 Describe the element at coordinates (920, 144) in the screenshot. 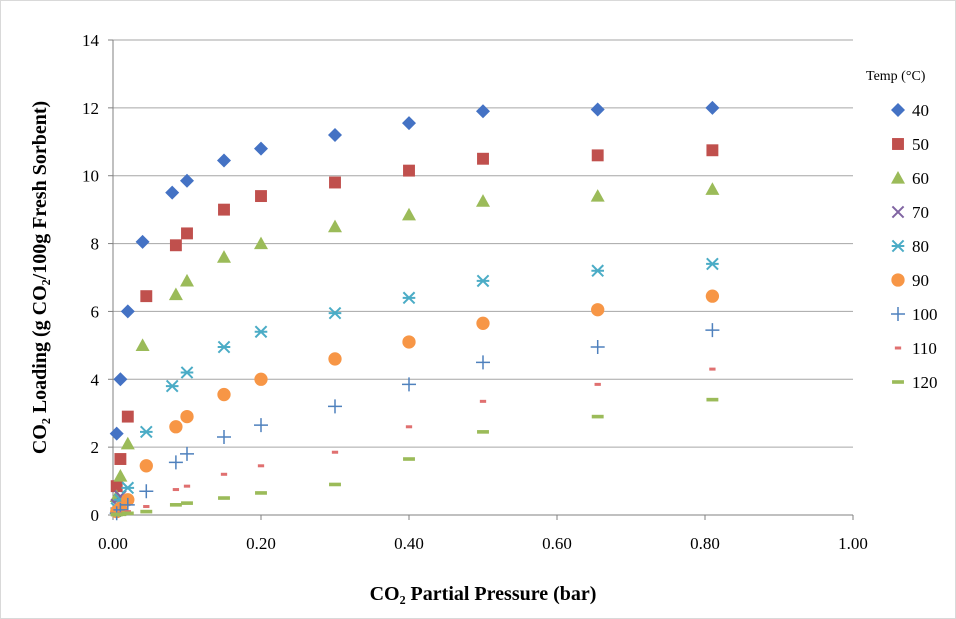

I see `legend-label-50: 50` at that location.